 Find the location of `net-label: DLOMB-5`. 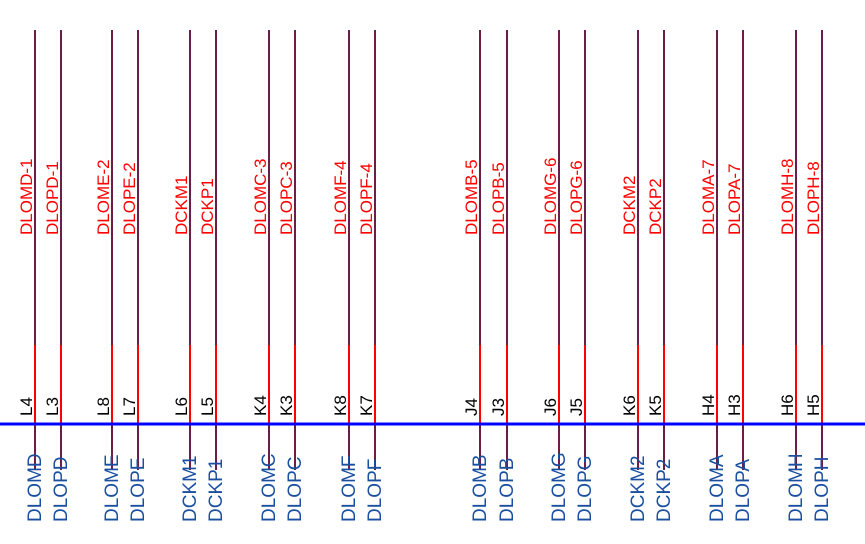

net-label: DLOMB-5 is located at coordinates (471, 197).